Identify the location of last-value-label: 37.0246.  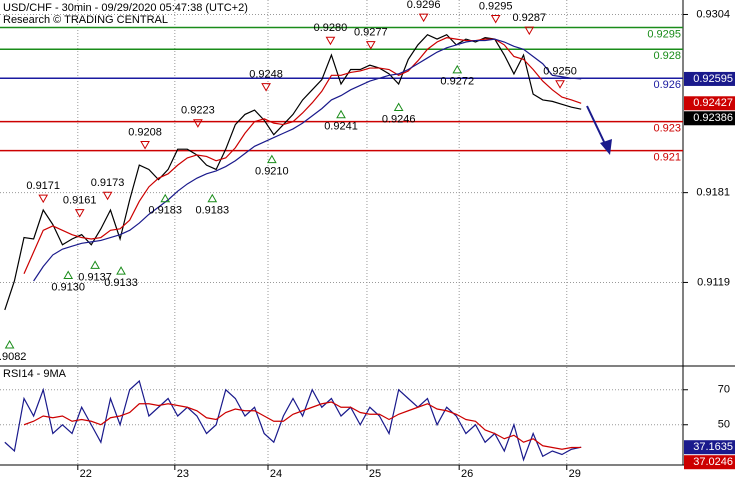
(713, 462).